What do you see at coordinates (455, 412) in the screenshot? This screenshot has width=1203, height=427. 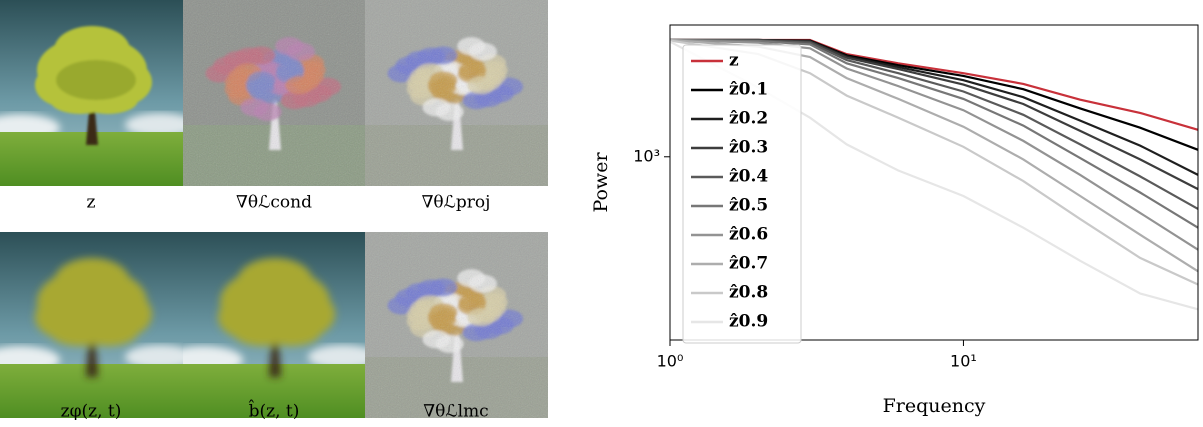 I see `caption: ∇θℒlmc` at bounding box center [455, 412].